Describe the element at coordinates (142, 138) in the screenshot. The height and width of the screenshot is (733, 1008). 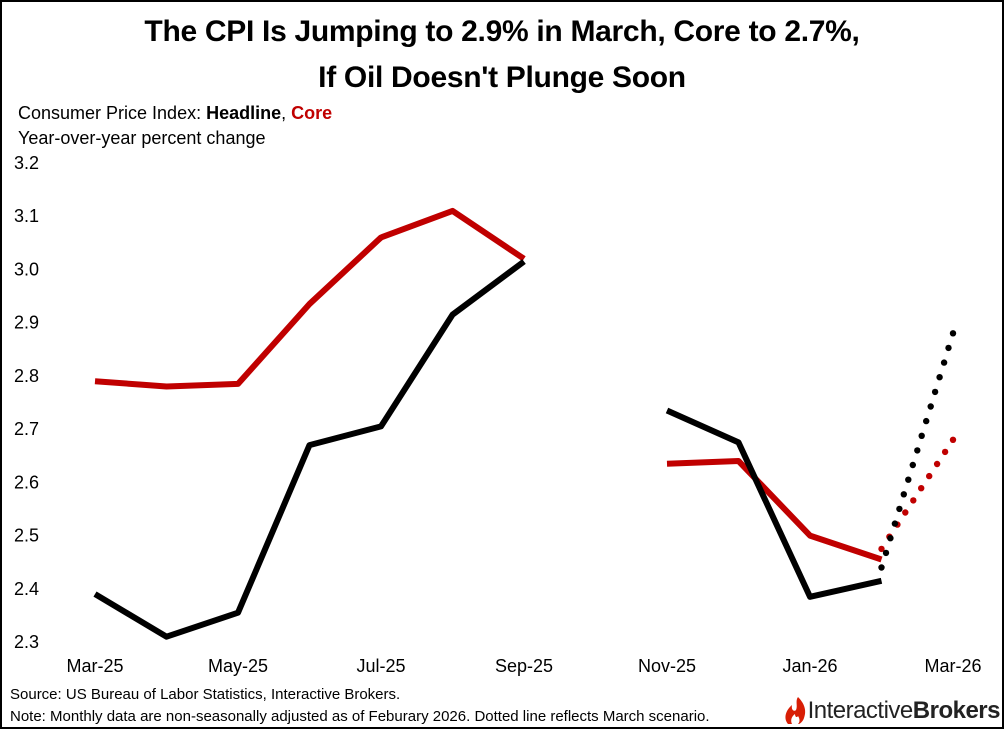
I see `y-axis-unit-label: Year-over-year percent change` at that location.